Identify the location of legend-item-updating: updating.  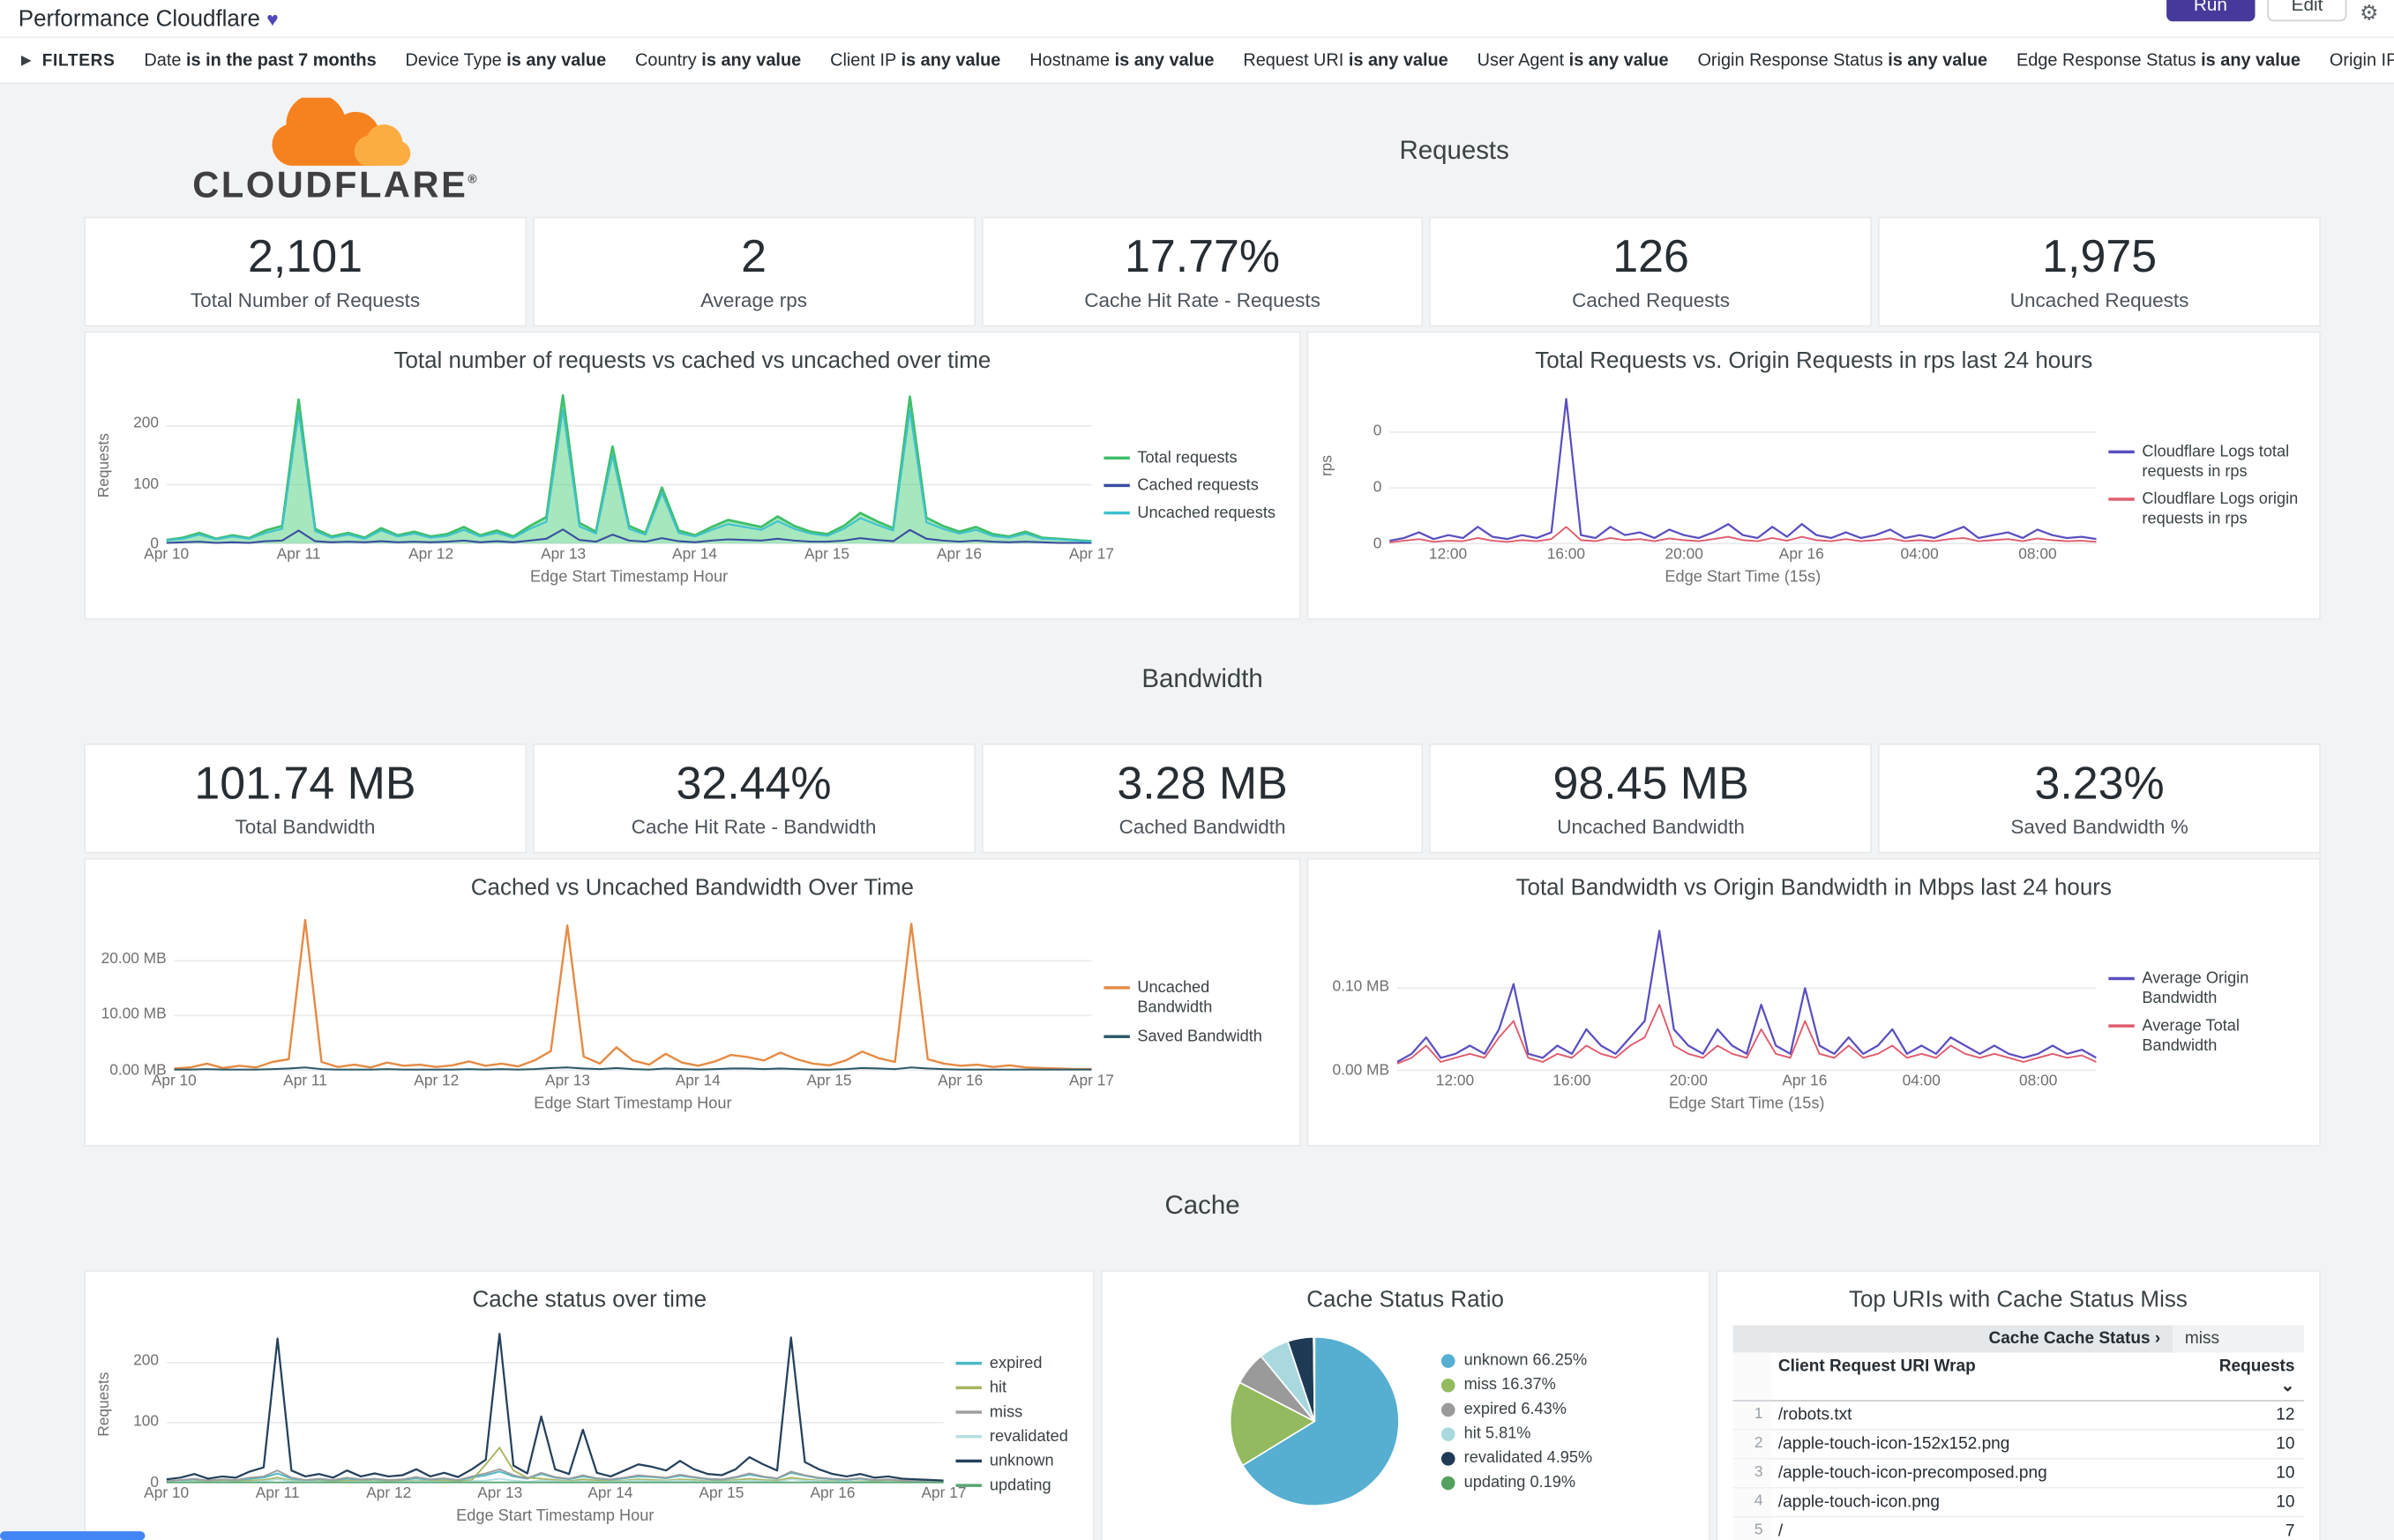
(1017, 1486).